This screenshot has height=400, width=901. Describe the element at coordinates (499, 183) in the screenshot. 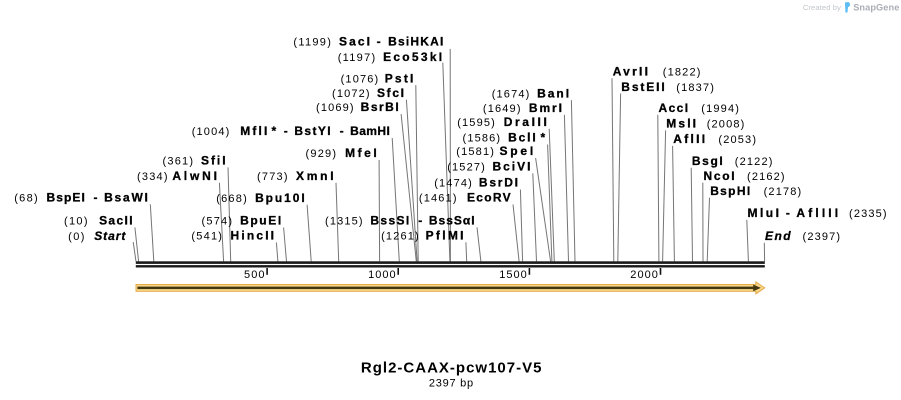

I see `svg-text: BsrDI` at that location.